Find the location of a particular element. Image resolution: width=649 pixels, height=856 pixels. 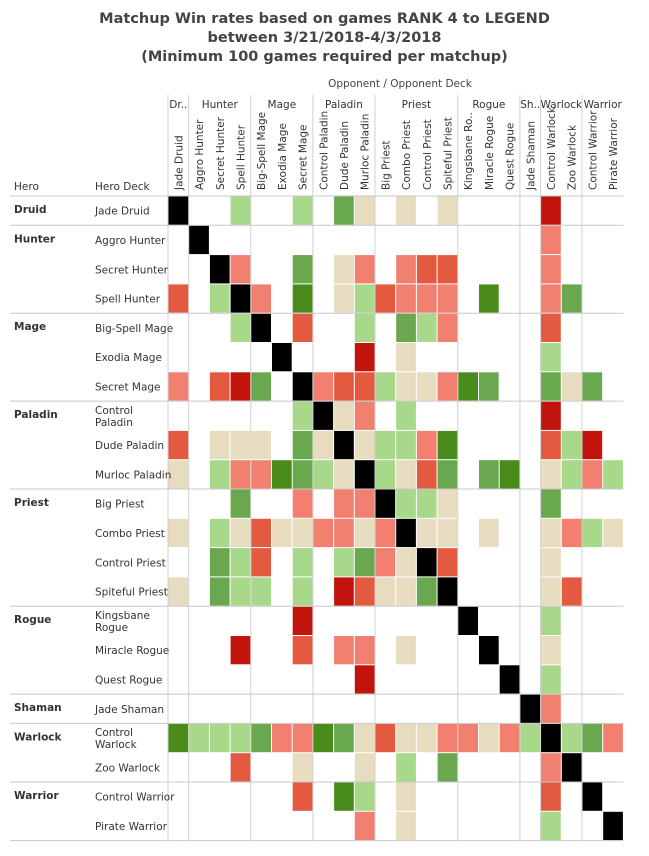

deck-label: Exodia Mage is located at coordinates (128, 358).